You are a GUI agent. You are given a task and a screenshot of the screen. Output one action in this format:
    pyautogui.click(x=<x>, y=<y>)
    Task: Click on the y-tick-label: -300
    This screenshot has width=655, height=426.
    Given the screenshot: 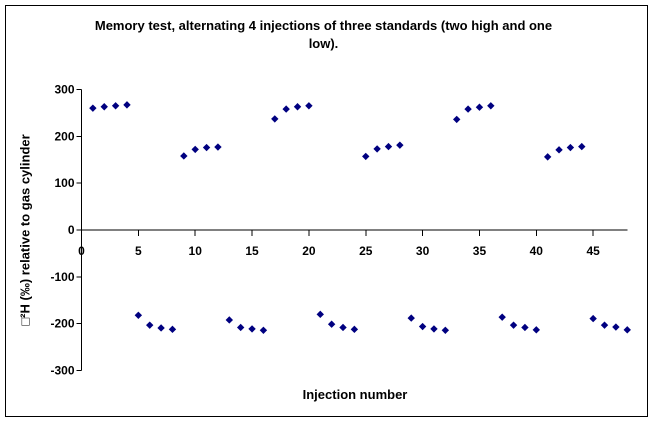 What is the action you would take?
    pyautogui.click(x=62, y=371)
    